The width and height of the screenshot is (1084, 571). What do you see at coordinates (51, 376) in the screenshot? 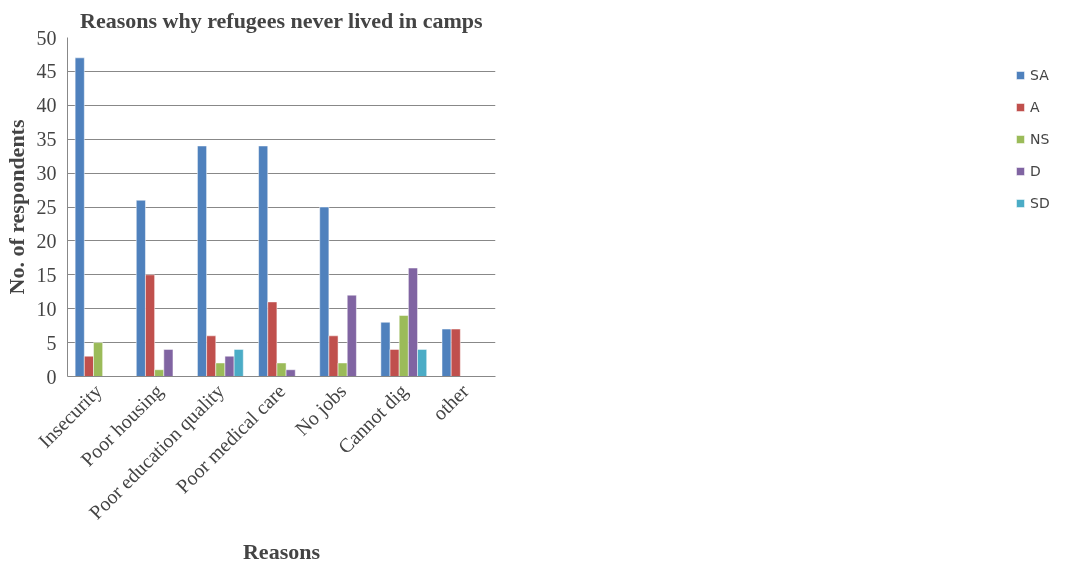
I see `y-tick-label: 0` at bounding box center [51, 376].